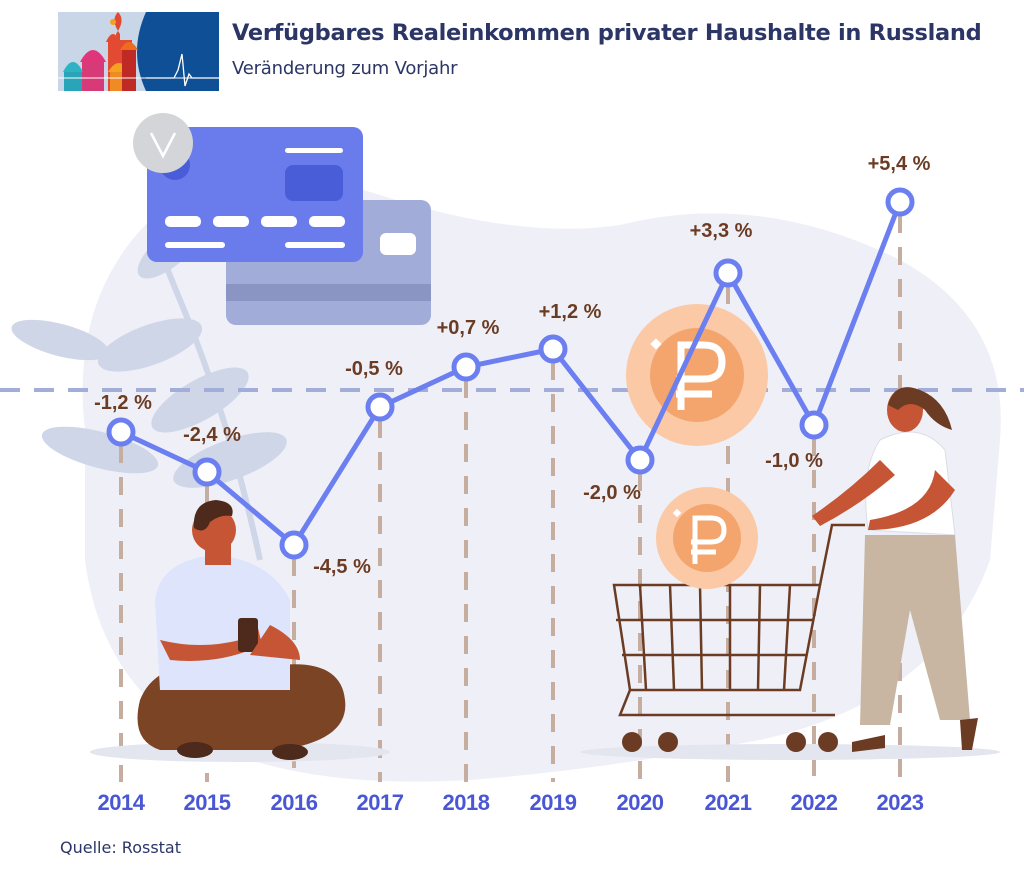 The image size is (1024, 893). I want to click on marker-2019, so click(553, 349).